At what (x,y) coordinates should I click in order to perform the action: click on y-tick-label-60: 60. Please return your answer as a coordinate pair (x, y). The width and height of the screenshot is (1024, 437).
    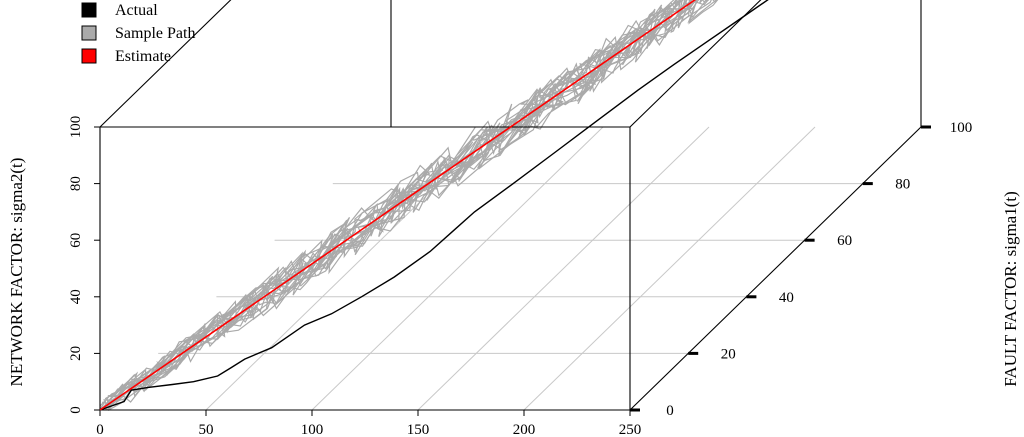
    Looking at the image, I should click on (76, 240).